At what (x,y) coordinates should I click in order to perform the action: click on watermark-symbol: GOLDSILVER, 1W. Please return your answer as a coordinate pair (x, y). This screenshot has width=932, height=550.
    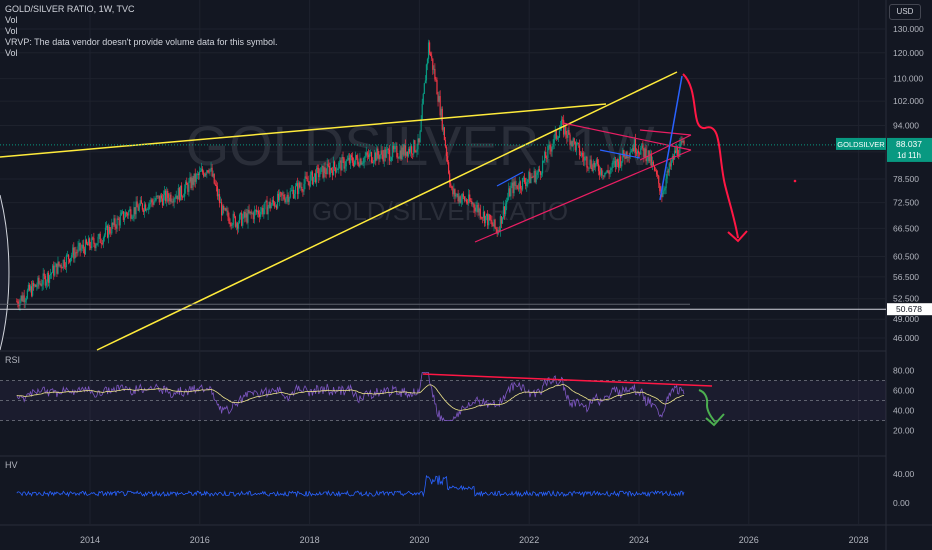
    Looking at the image, I should click on (420, 145).